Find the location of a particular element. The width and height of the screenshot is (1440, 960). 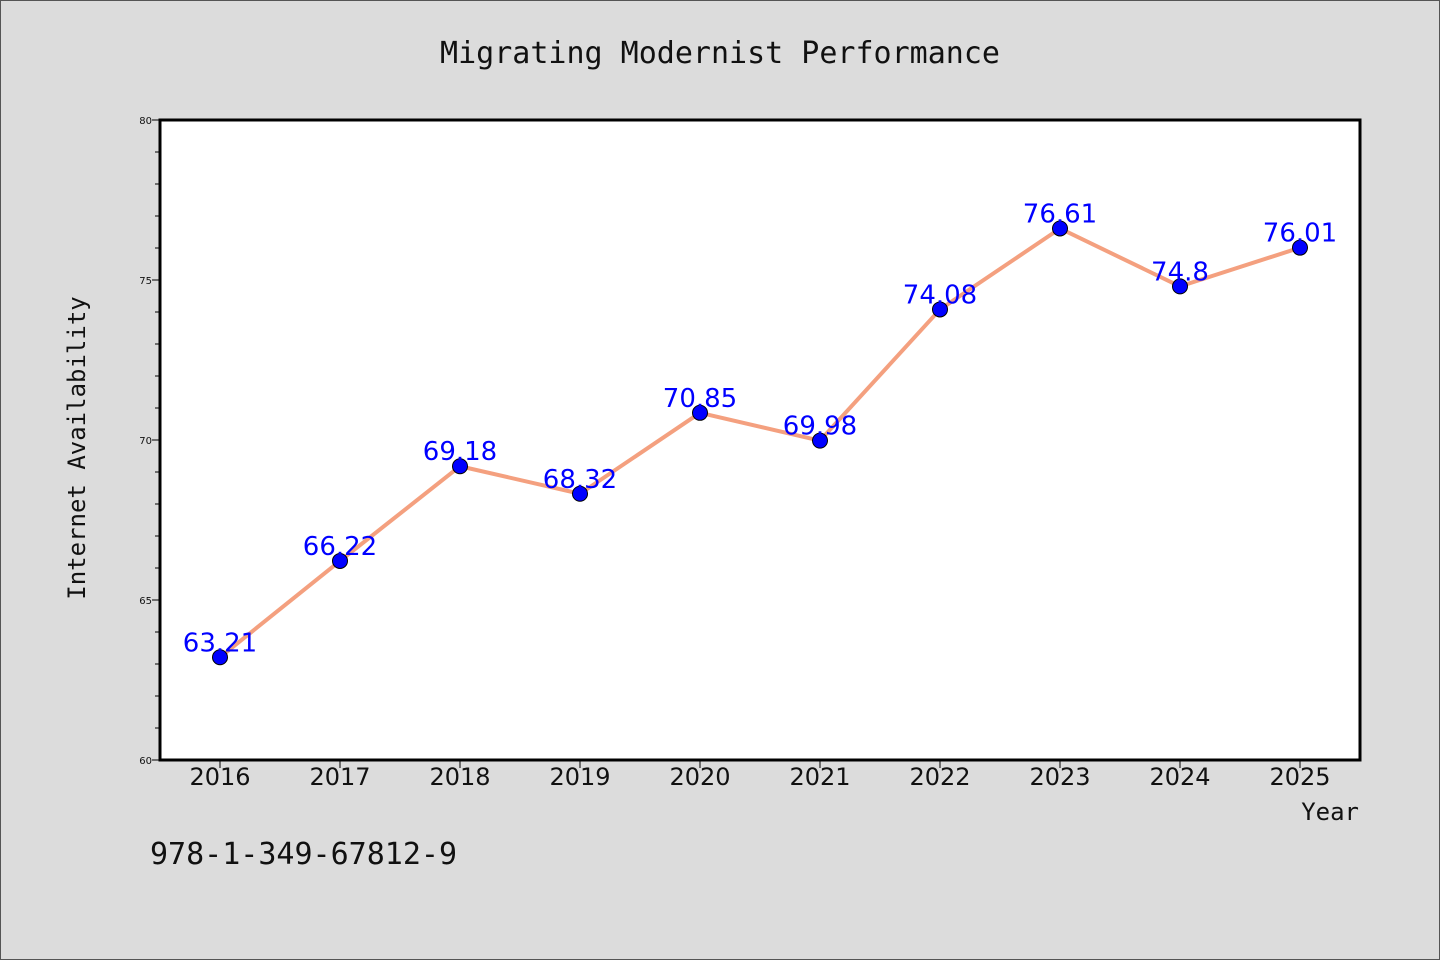

x-axis-label: Year is located at coordinates (1330, 812).